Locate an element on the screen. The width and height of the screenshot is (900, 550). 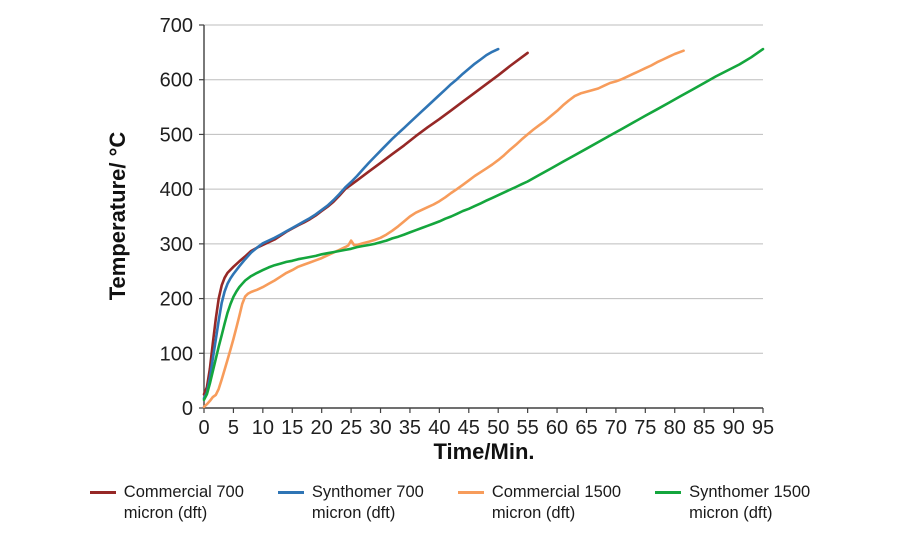
x-tick-label: 20 is located at coordinates (322, 428).